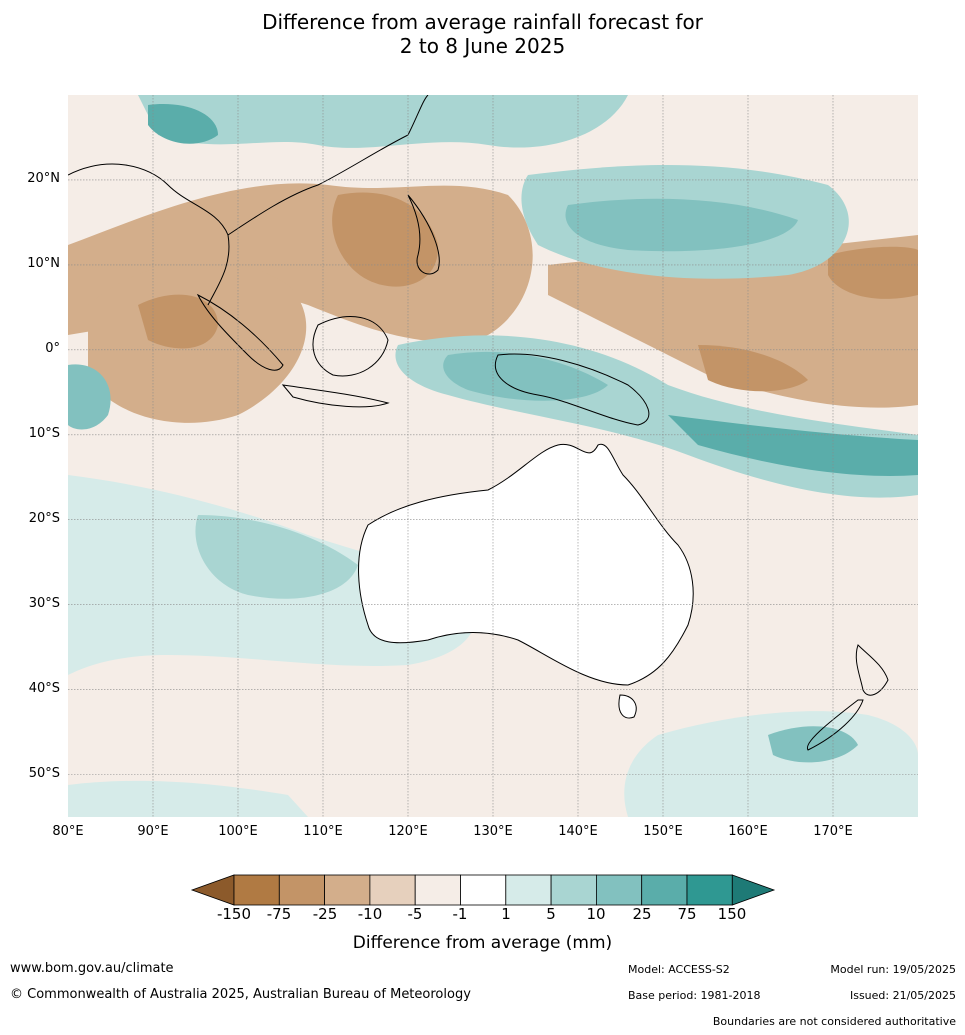 The image size is (965, 1035). I want to click on colorbar-segment-above-max, so click(753, 890).